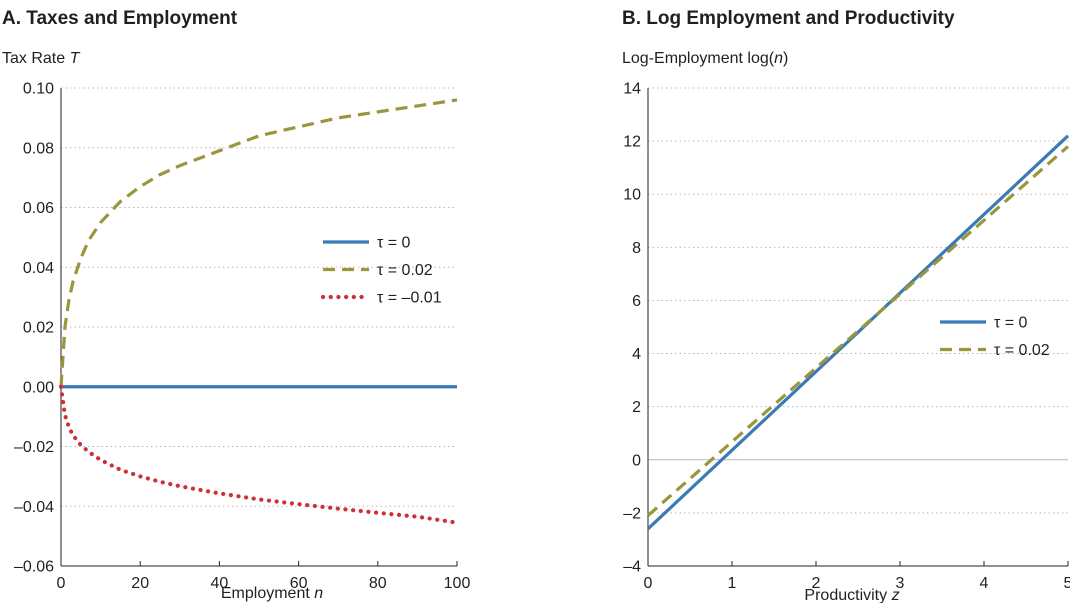 This screenshot has width=1070, height=603. Describe the element at coordinates (299, 583) in the screenshot. I see `x-tick-label: 60` at that location.